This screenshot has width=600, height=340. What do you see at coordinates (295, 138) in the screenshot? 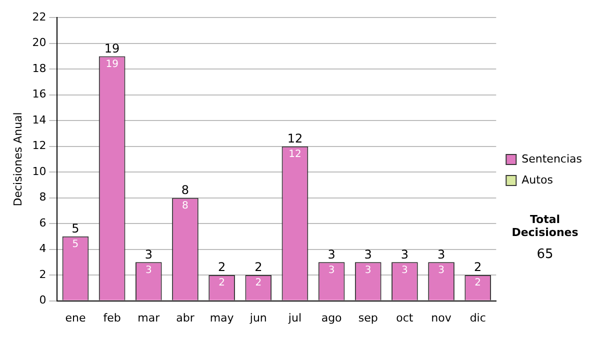
I see `total-label: 12` at bounding box center [295, 138].